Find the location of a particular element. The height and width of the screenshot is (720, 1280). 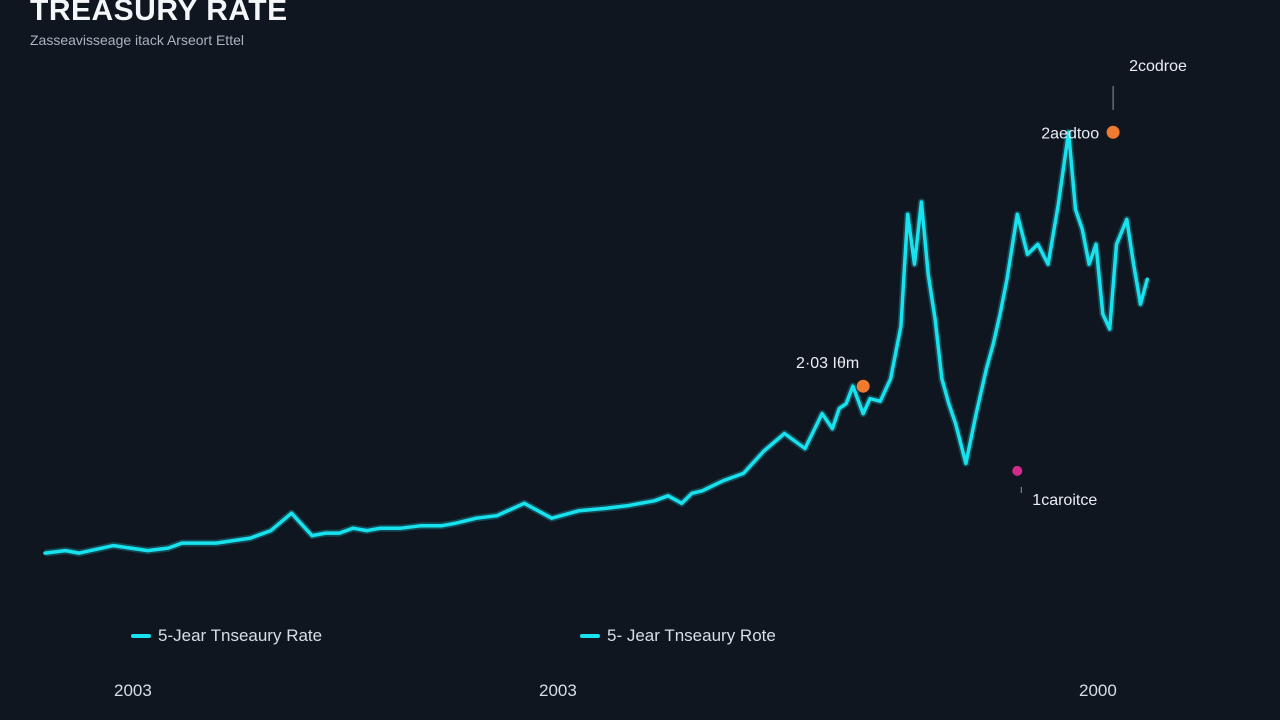

legend-label-2: 5- Jear Tnseaury Rote is located at coordinates (691, 636).